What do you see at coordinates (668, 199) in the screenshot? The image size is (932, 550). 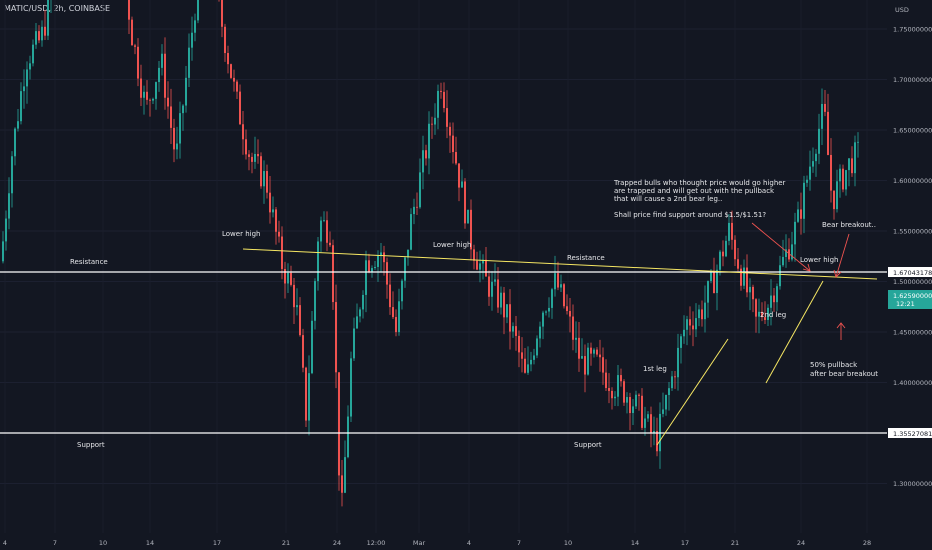 I see `note-line-3: that will cause a 2nd bear leg..` at bounding box center [668, 199].